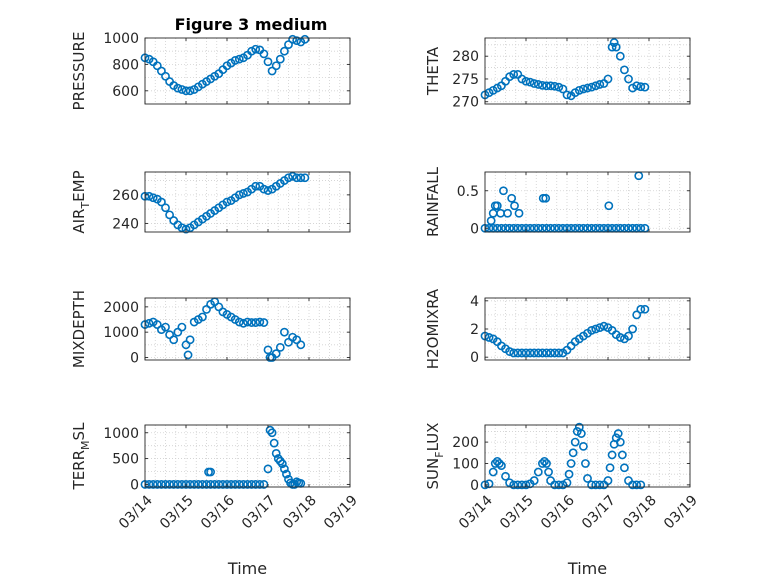 Image resolution: width=778 pixels, height=583 pixels. I want to click on y-axis-label: MIXDEPTH, so click(79, 329).